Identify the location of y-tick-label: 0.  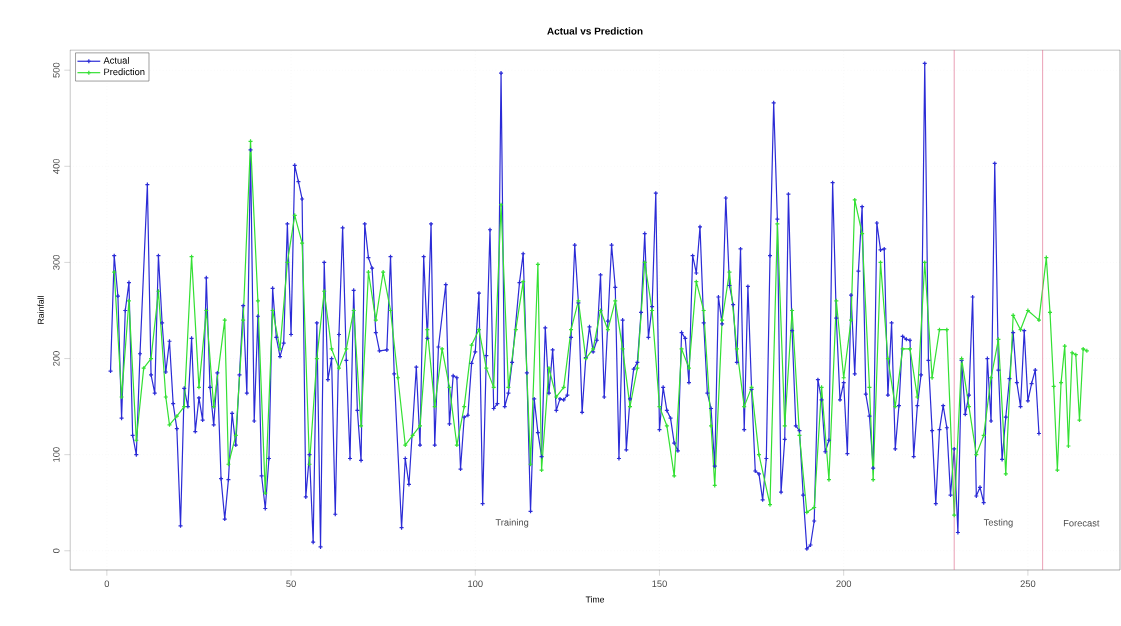
(56, 551).